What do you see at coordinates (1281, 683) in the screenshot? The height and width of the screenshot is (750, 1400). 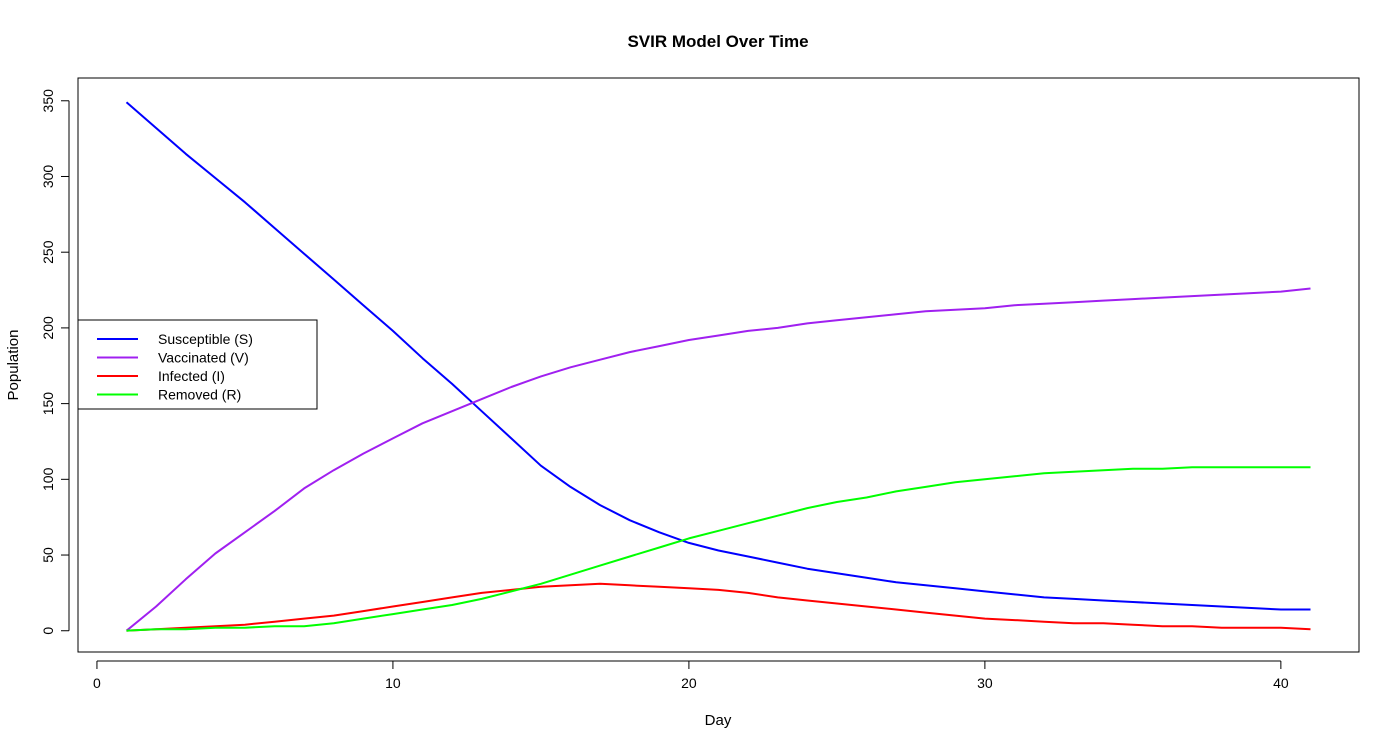 I see `x-tick-label: 40` at bounding box center [1281, 683].